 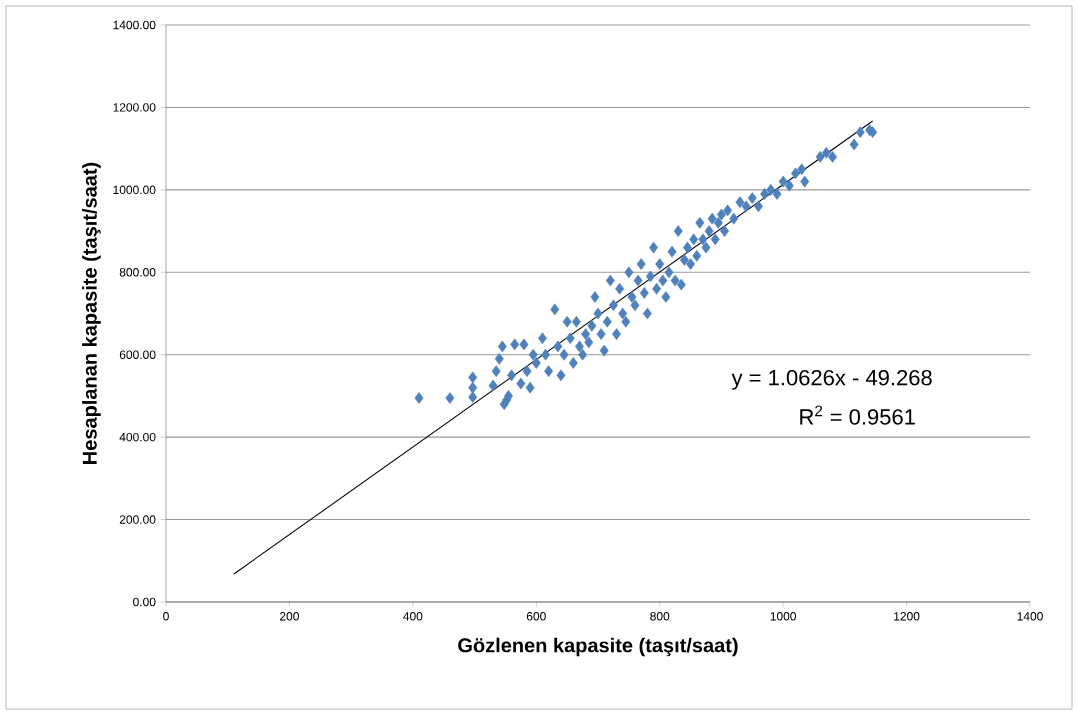 What do you see at coordinates (134, 25) in the screenshot?
I see `y-tick-label: 1400.00` at bounding box center [134, 25].